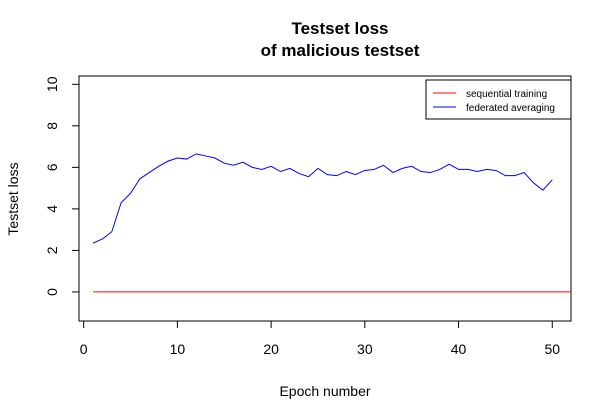 The height and width of the screenshot is (420, 611). I want to click on y-tick-label: 2, so click(52, 250).